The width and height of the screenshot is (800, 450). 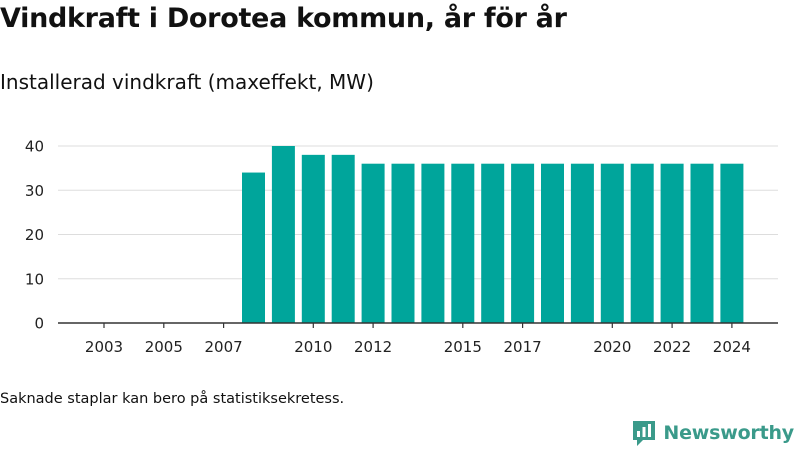 What do you see at coordinates (612, 243) in the screenshot?
I see `bar-2020` at bounding box center [612, 243].